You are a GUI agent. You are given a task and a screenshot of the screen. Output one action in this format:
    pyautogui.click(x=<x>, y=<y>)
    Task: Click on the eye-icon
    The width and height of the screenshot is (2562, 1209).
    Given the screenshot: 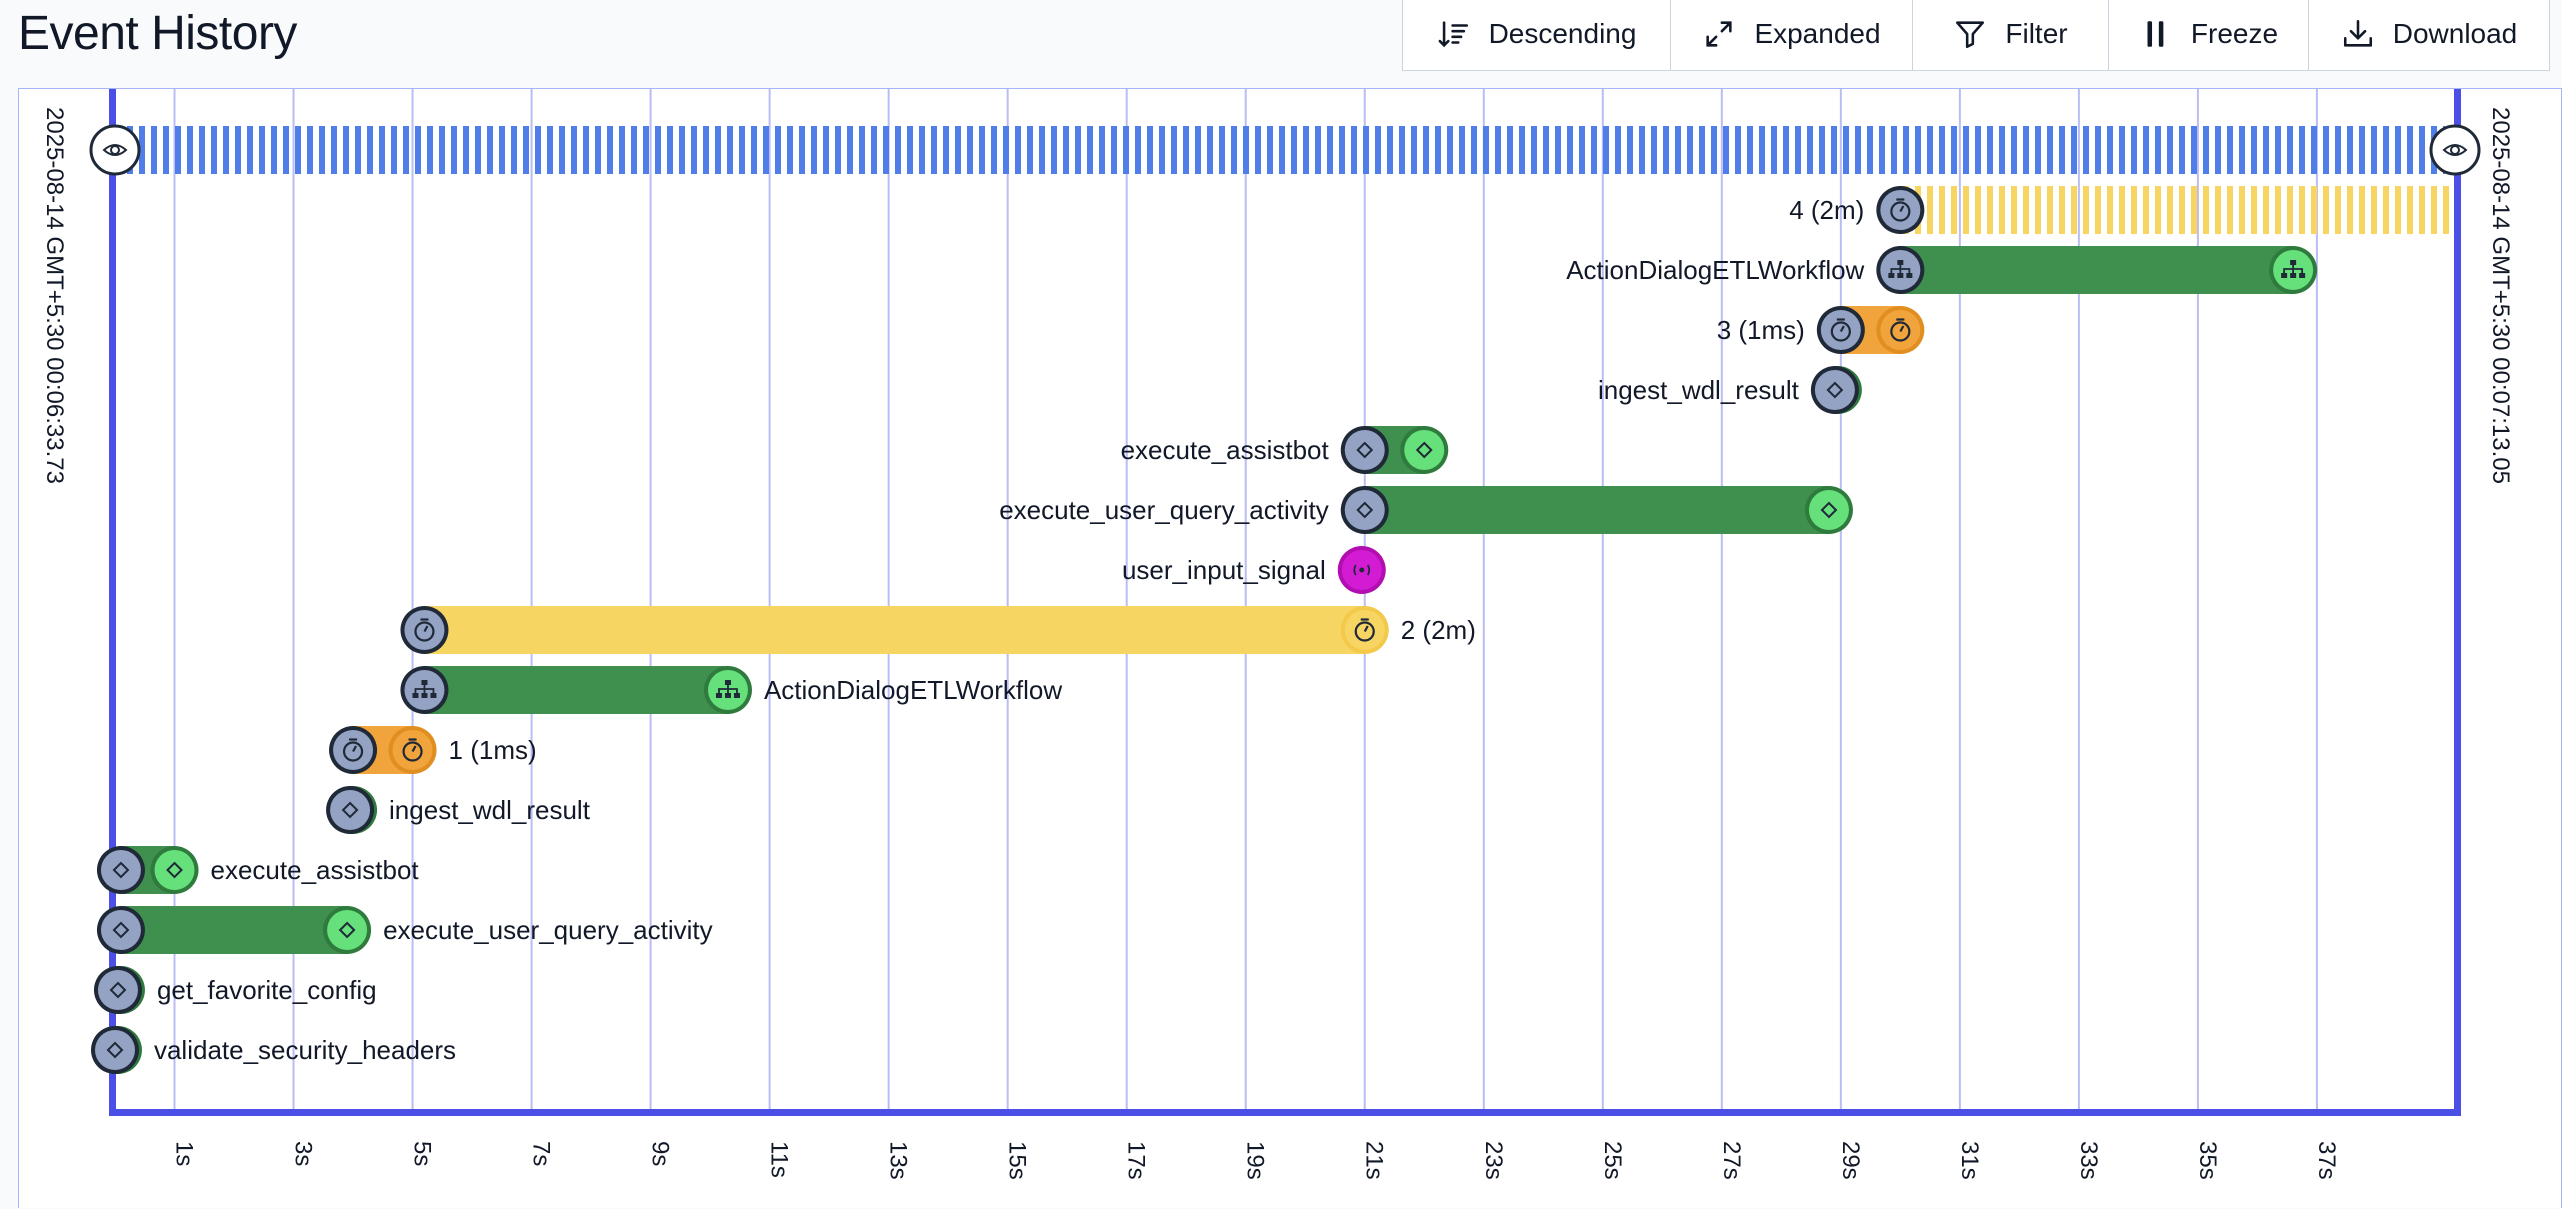 What is the action you would take?
    pyautogui.click(x=115, y=150)
    